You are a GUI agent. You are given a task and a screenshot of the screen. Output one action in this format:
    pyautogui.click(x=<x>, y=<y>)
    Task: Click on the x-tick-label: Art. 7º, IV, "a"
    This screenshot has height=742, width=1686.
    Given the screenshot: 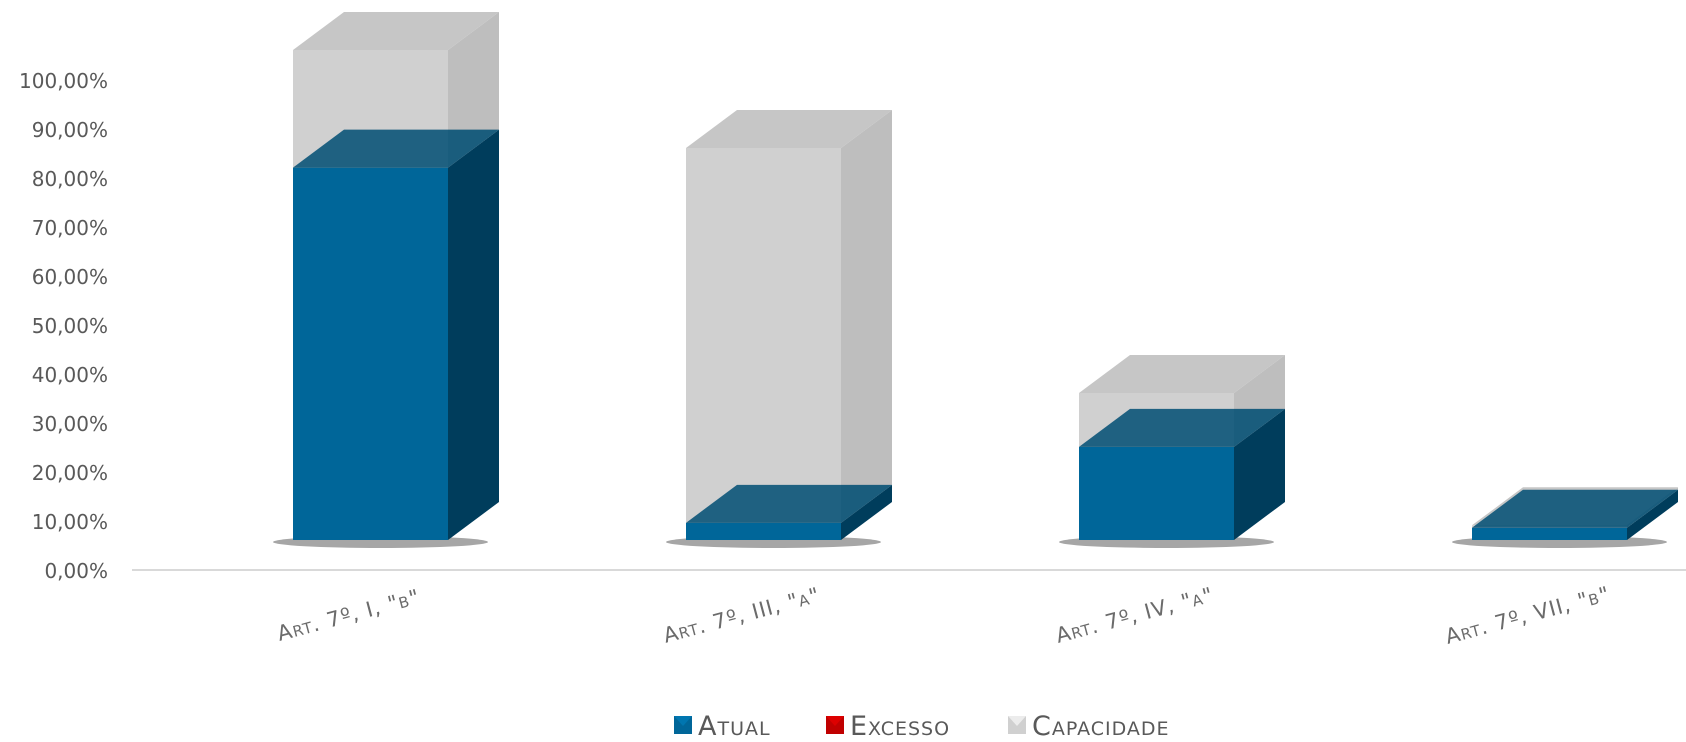 What is the action you would take?
    pyautogui.click(x=1134, y=615)
    